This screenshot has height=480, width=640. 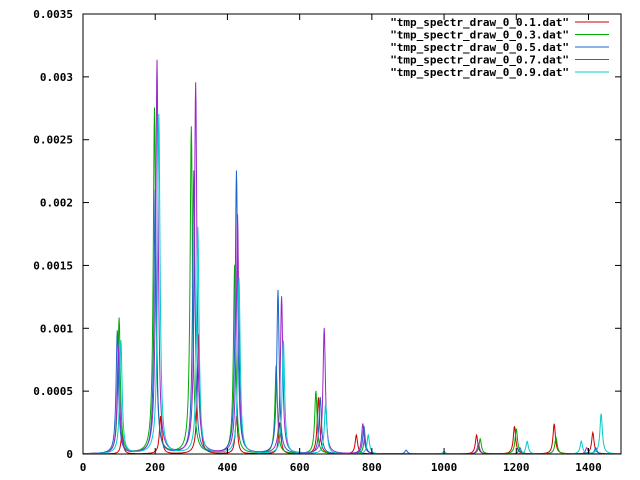 What do you see at coordinates (479, 35) in the screenshot?
I see `legend-entry-label: "tmp_spectr_draw_0_0.3.dat"` at bounding box center [479, 35].